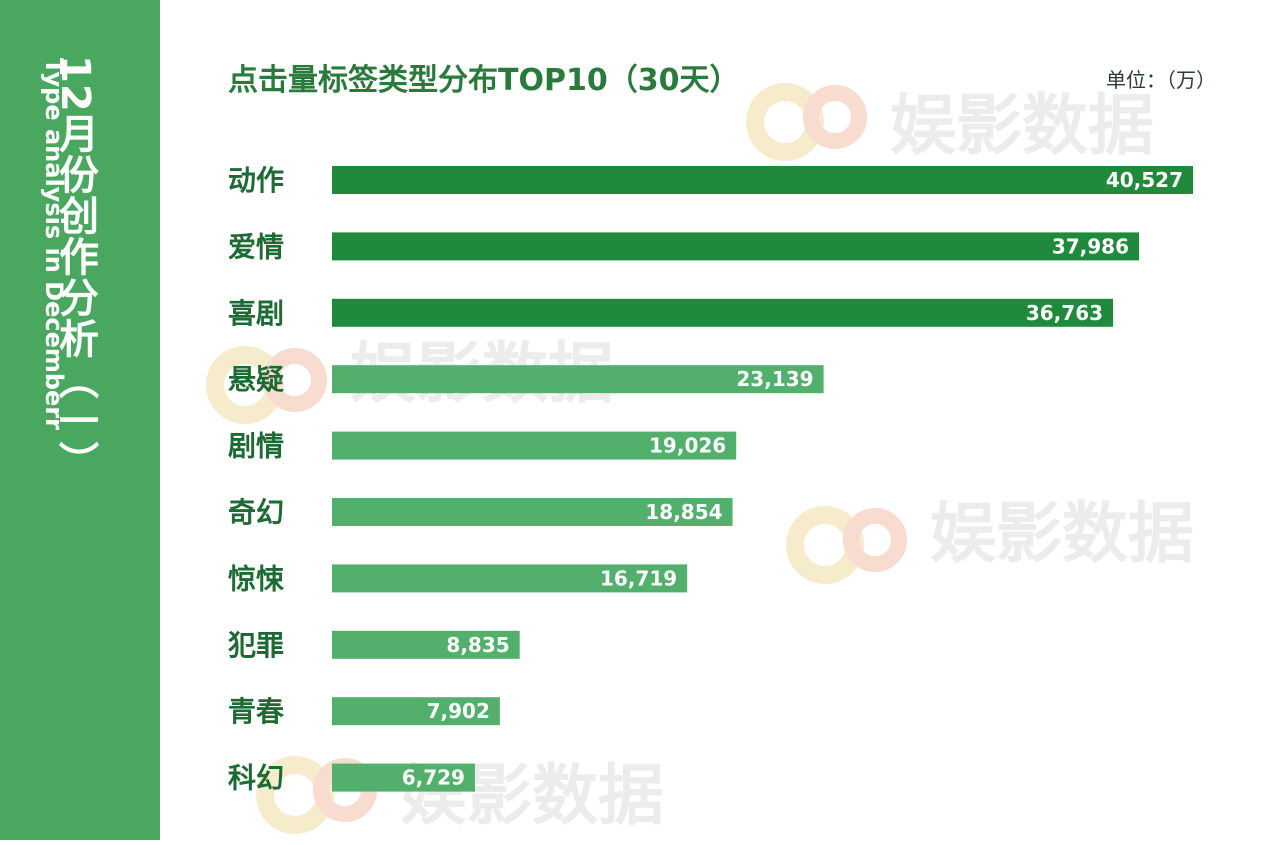 The image size is (1280, 845). Describe the element at coordinates (256, 379) in the screenshot. I see `category-label: 悬疑` at that location.